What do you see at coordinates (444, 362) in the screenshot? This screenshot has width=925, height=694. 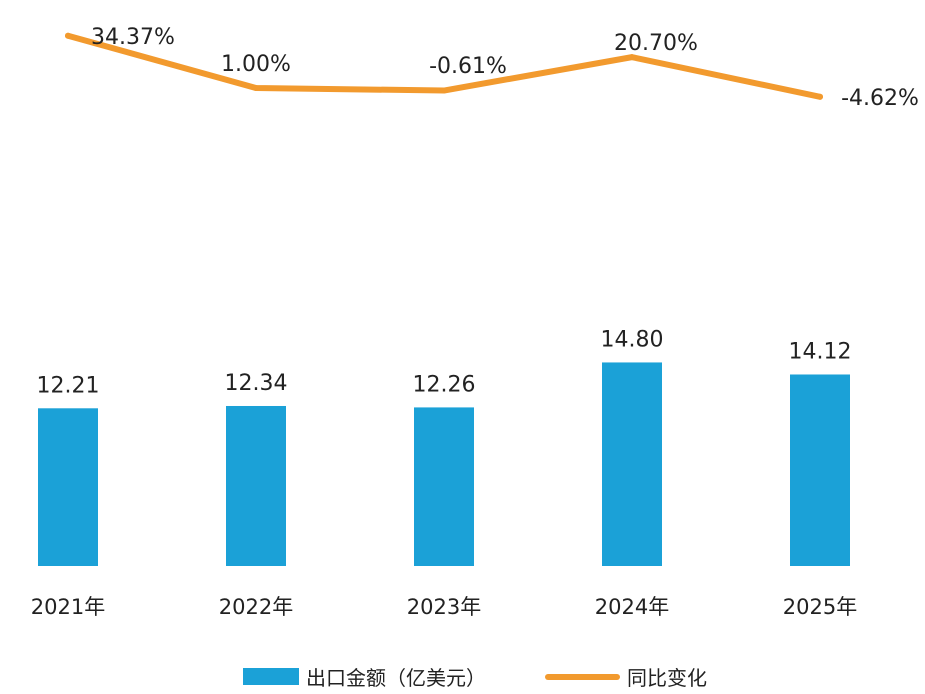 I see `bar-label-group: 12.21 12.34 12.26 14.80 14.12` at bounding box center [444, 362].